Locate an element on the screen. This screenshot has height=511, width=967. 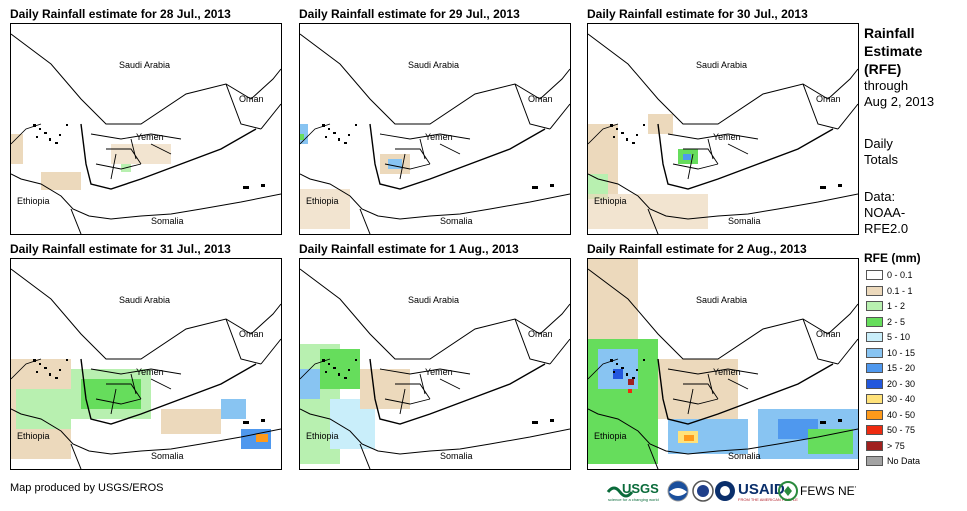
legend-item: 10 - 15 is located at coordinates (890, 353).